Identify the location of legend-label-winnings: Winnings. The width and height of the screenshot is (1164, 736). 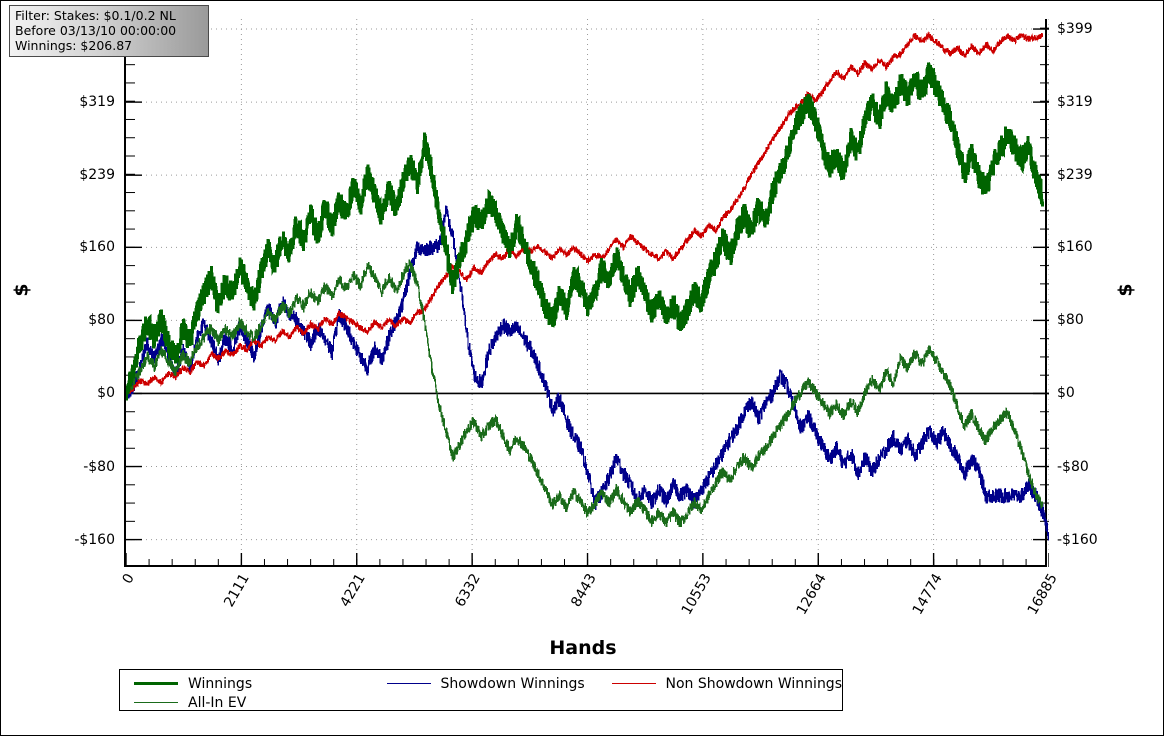
(220, 683).